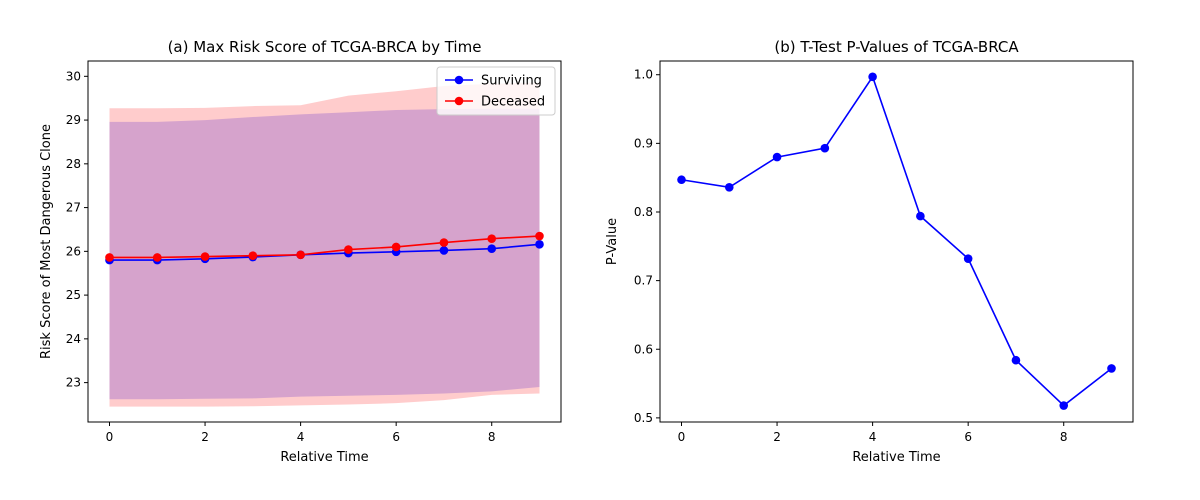 The width and height of the screenshot is (1200, 500). What do you see at coordinates (46, 241) in the screenshot?
I see `y-axis-label: Risk Score of Most Dangerous Clone` at bounding box center [46, 241].